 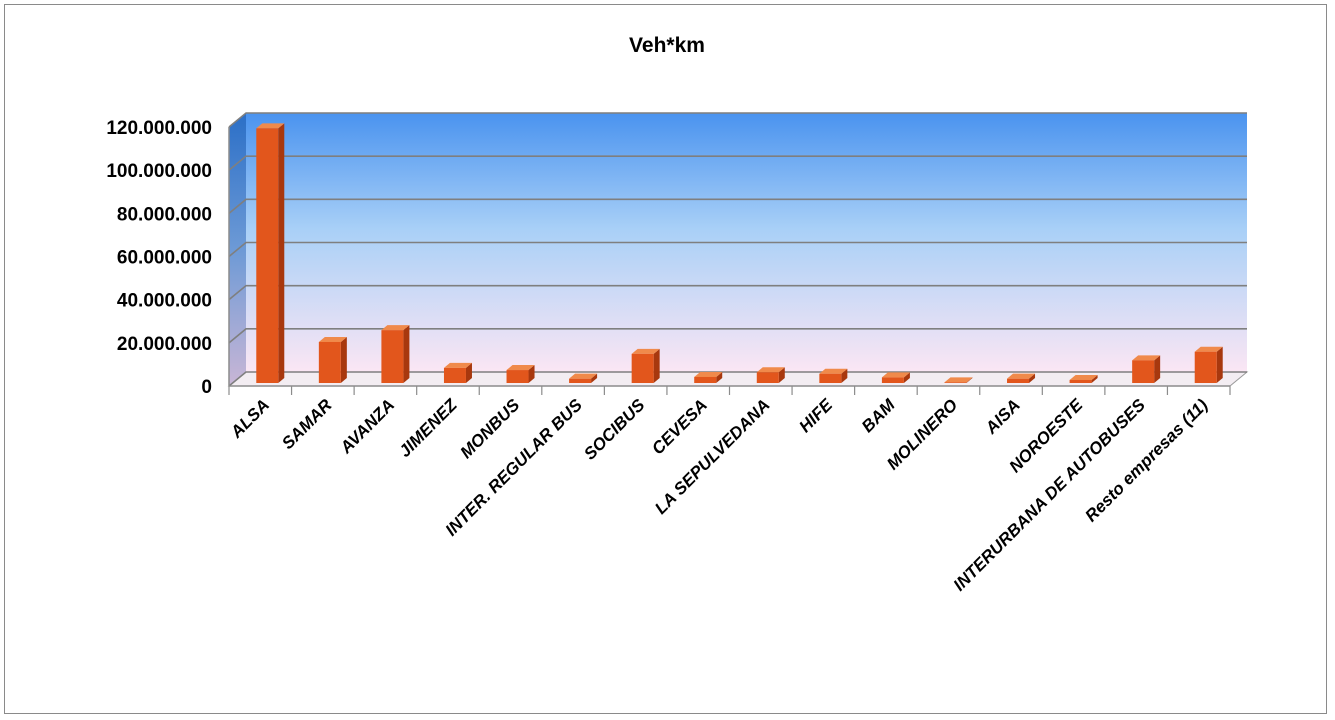 What do you see at coordinates (164, 344) in the screenshot?
I see `y-tick-label: 20.000.000` at bounding box center [164, 344].